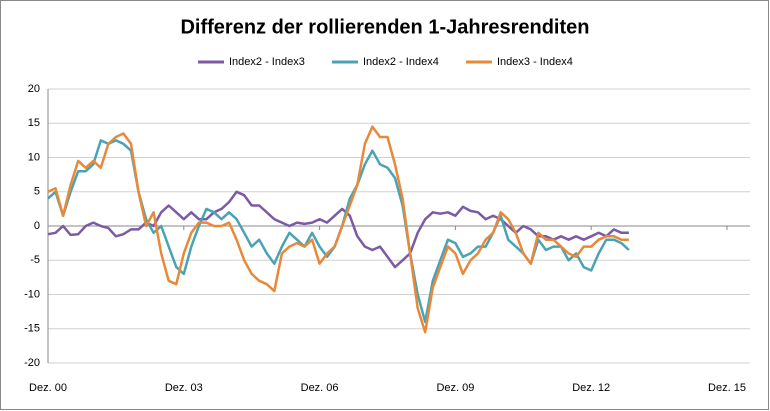 The height and width of the screenshot is (411, 770). Describe the element at coordinates (535, 62) in the screenshot. I see `legend-label: Index3 - Index4` at that location.